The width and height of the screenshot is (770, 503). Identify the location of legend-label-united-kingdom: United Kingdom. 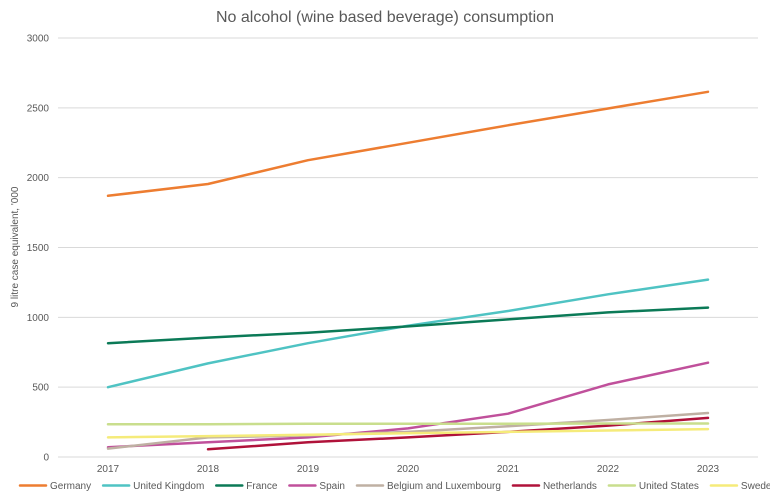
(168, 486).